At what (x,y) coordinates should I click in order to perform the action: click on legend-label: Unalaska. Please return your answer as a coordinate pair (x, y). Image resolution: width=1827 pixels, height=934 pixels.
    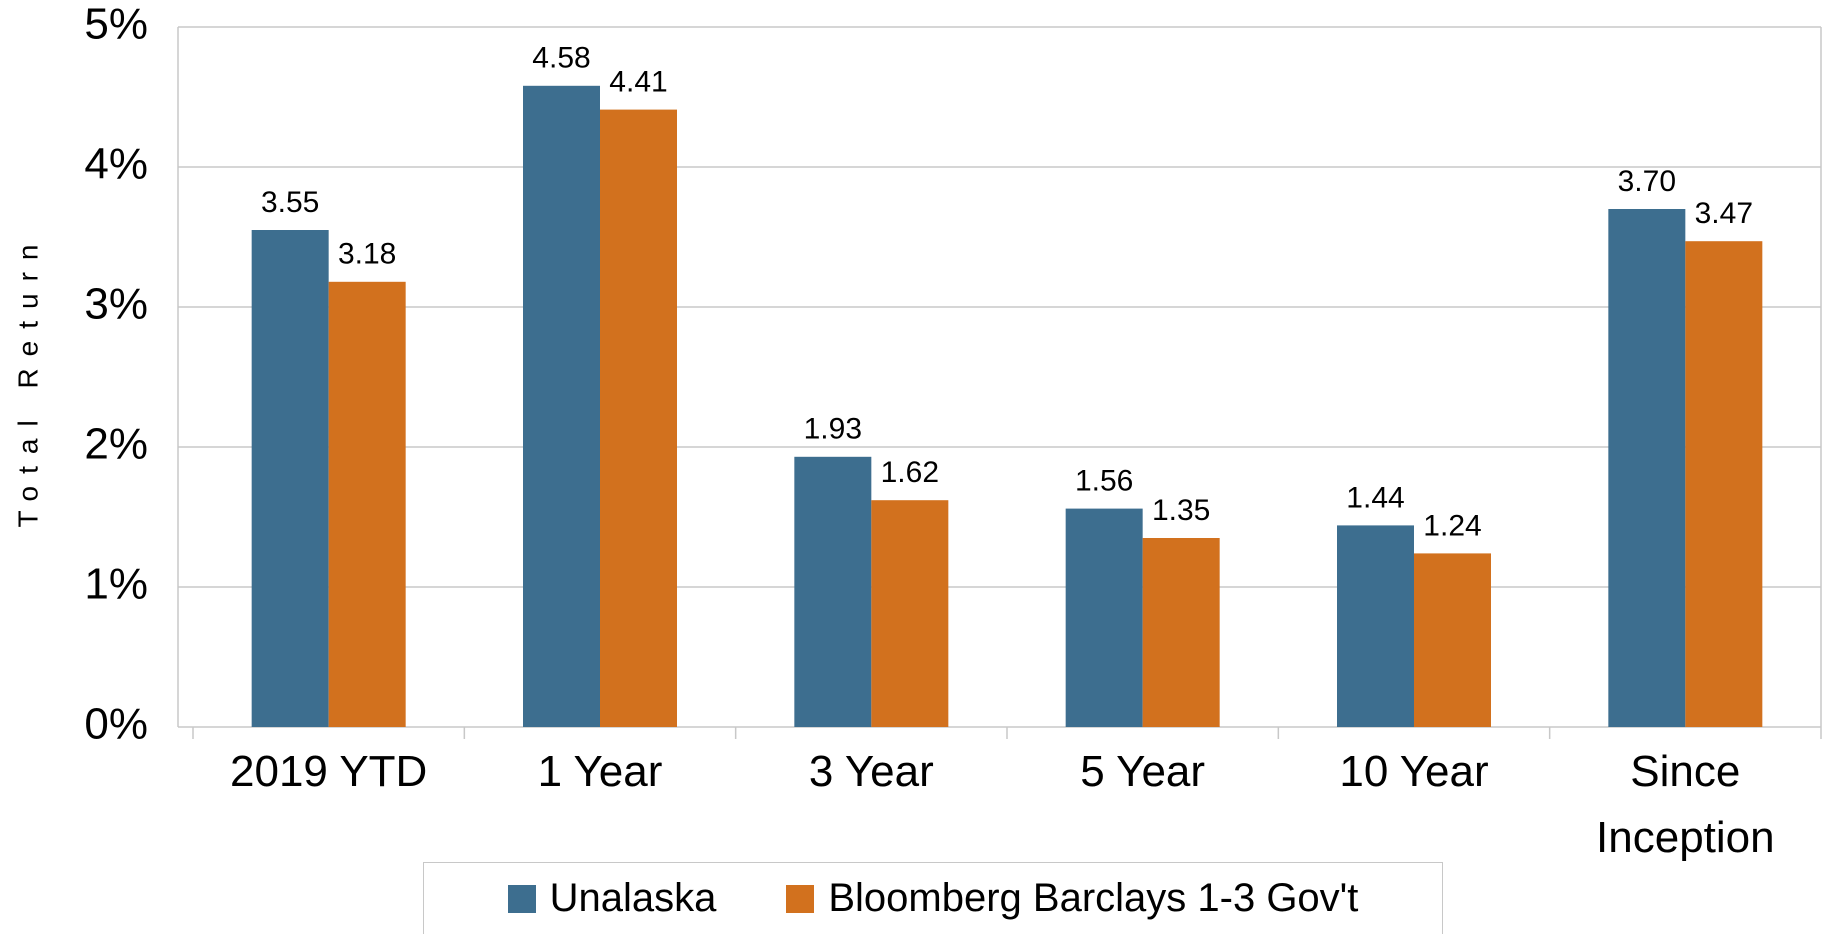
    Looking at the image, I should click on (633, 898).